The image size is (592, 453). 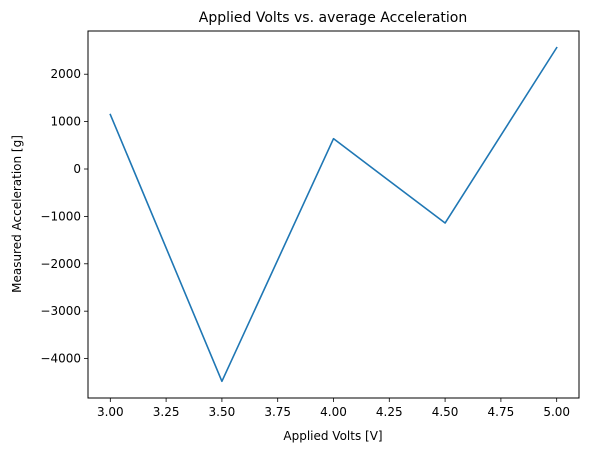 I want to click on x-tick-label: 3.50, so click(x=222, y=412).